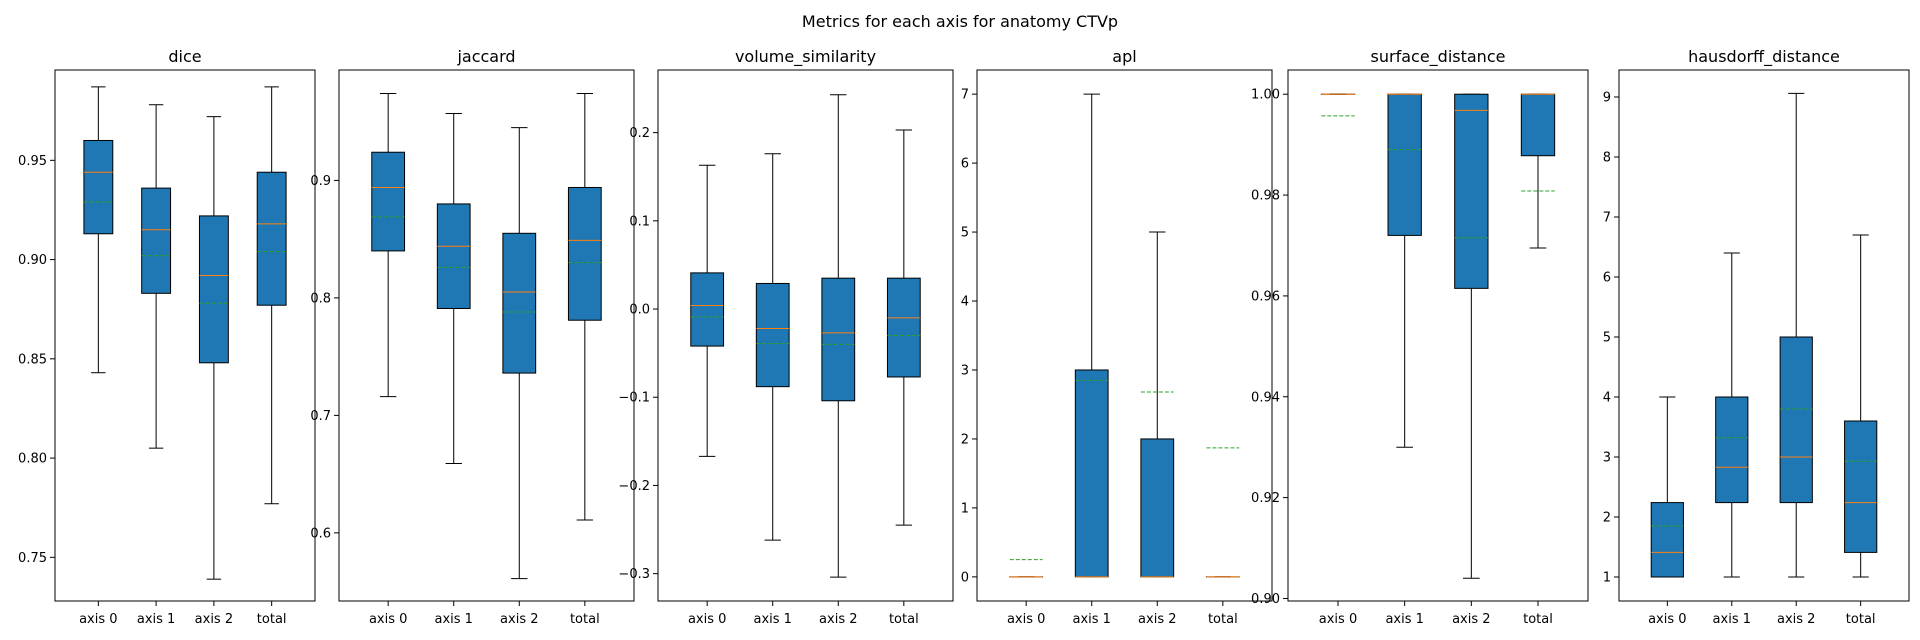 The image size is (1920, 640). Describe the element at coordinates (485, 56) in the screenshot. I see `subplot-title: jaccard` at that location.